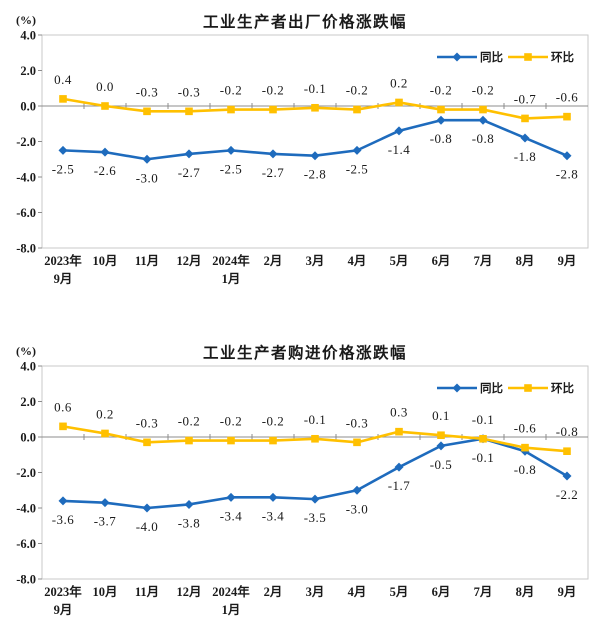  Describe the element at coordinates (441, 464) in the screenshot. I see `data-label-yoy: -0.5` at that location.